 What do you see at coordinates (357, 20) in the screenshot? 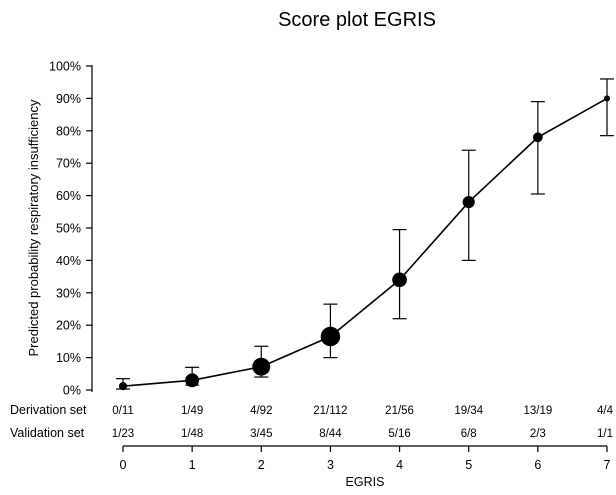
I see `chart-title: Score plot EGRIS` at bounding box center [357, 20].